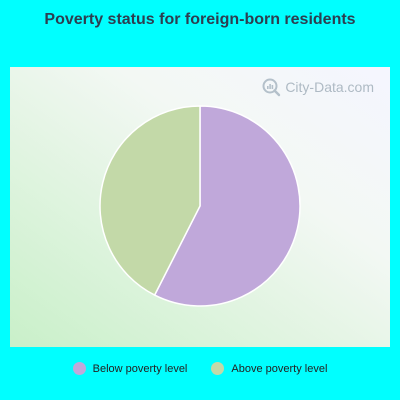 This screenshot has height=400, width=400. I want to click on watermark-text: City-Data.com, so click(329, 87).